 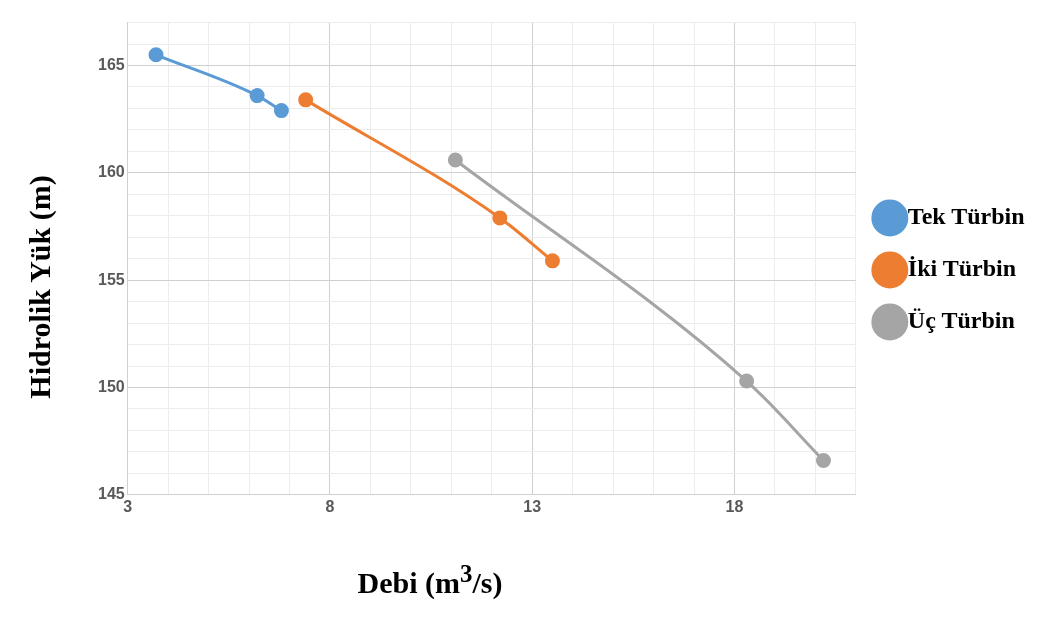 What do you see at coordinates (111, 64) in the screenshot?
I see `y-tick-label: 165` at bounding box center [111, 64].